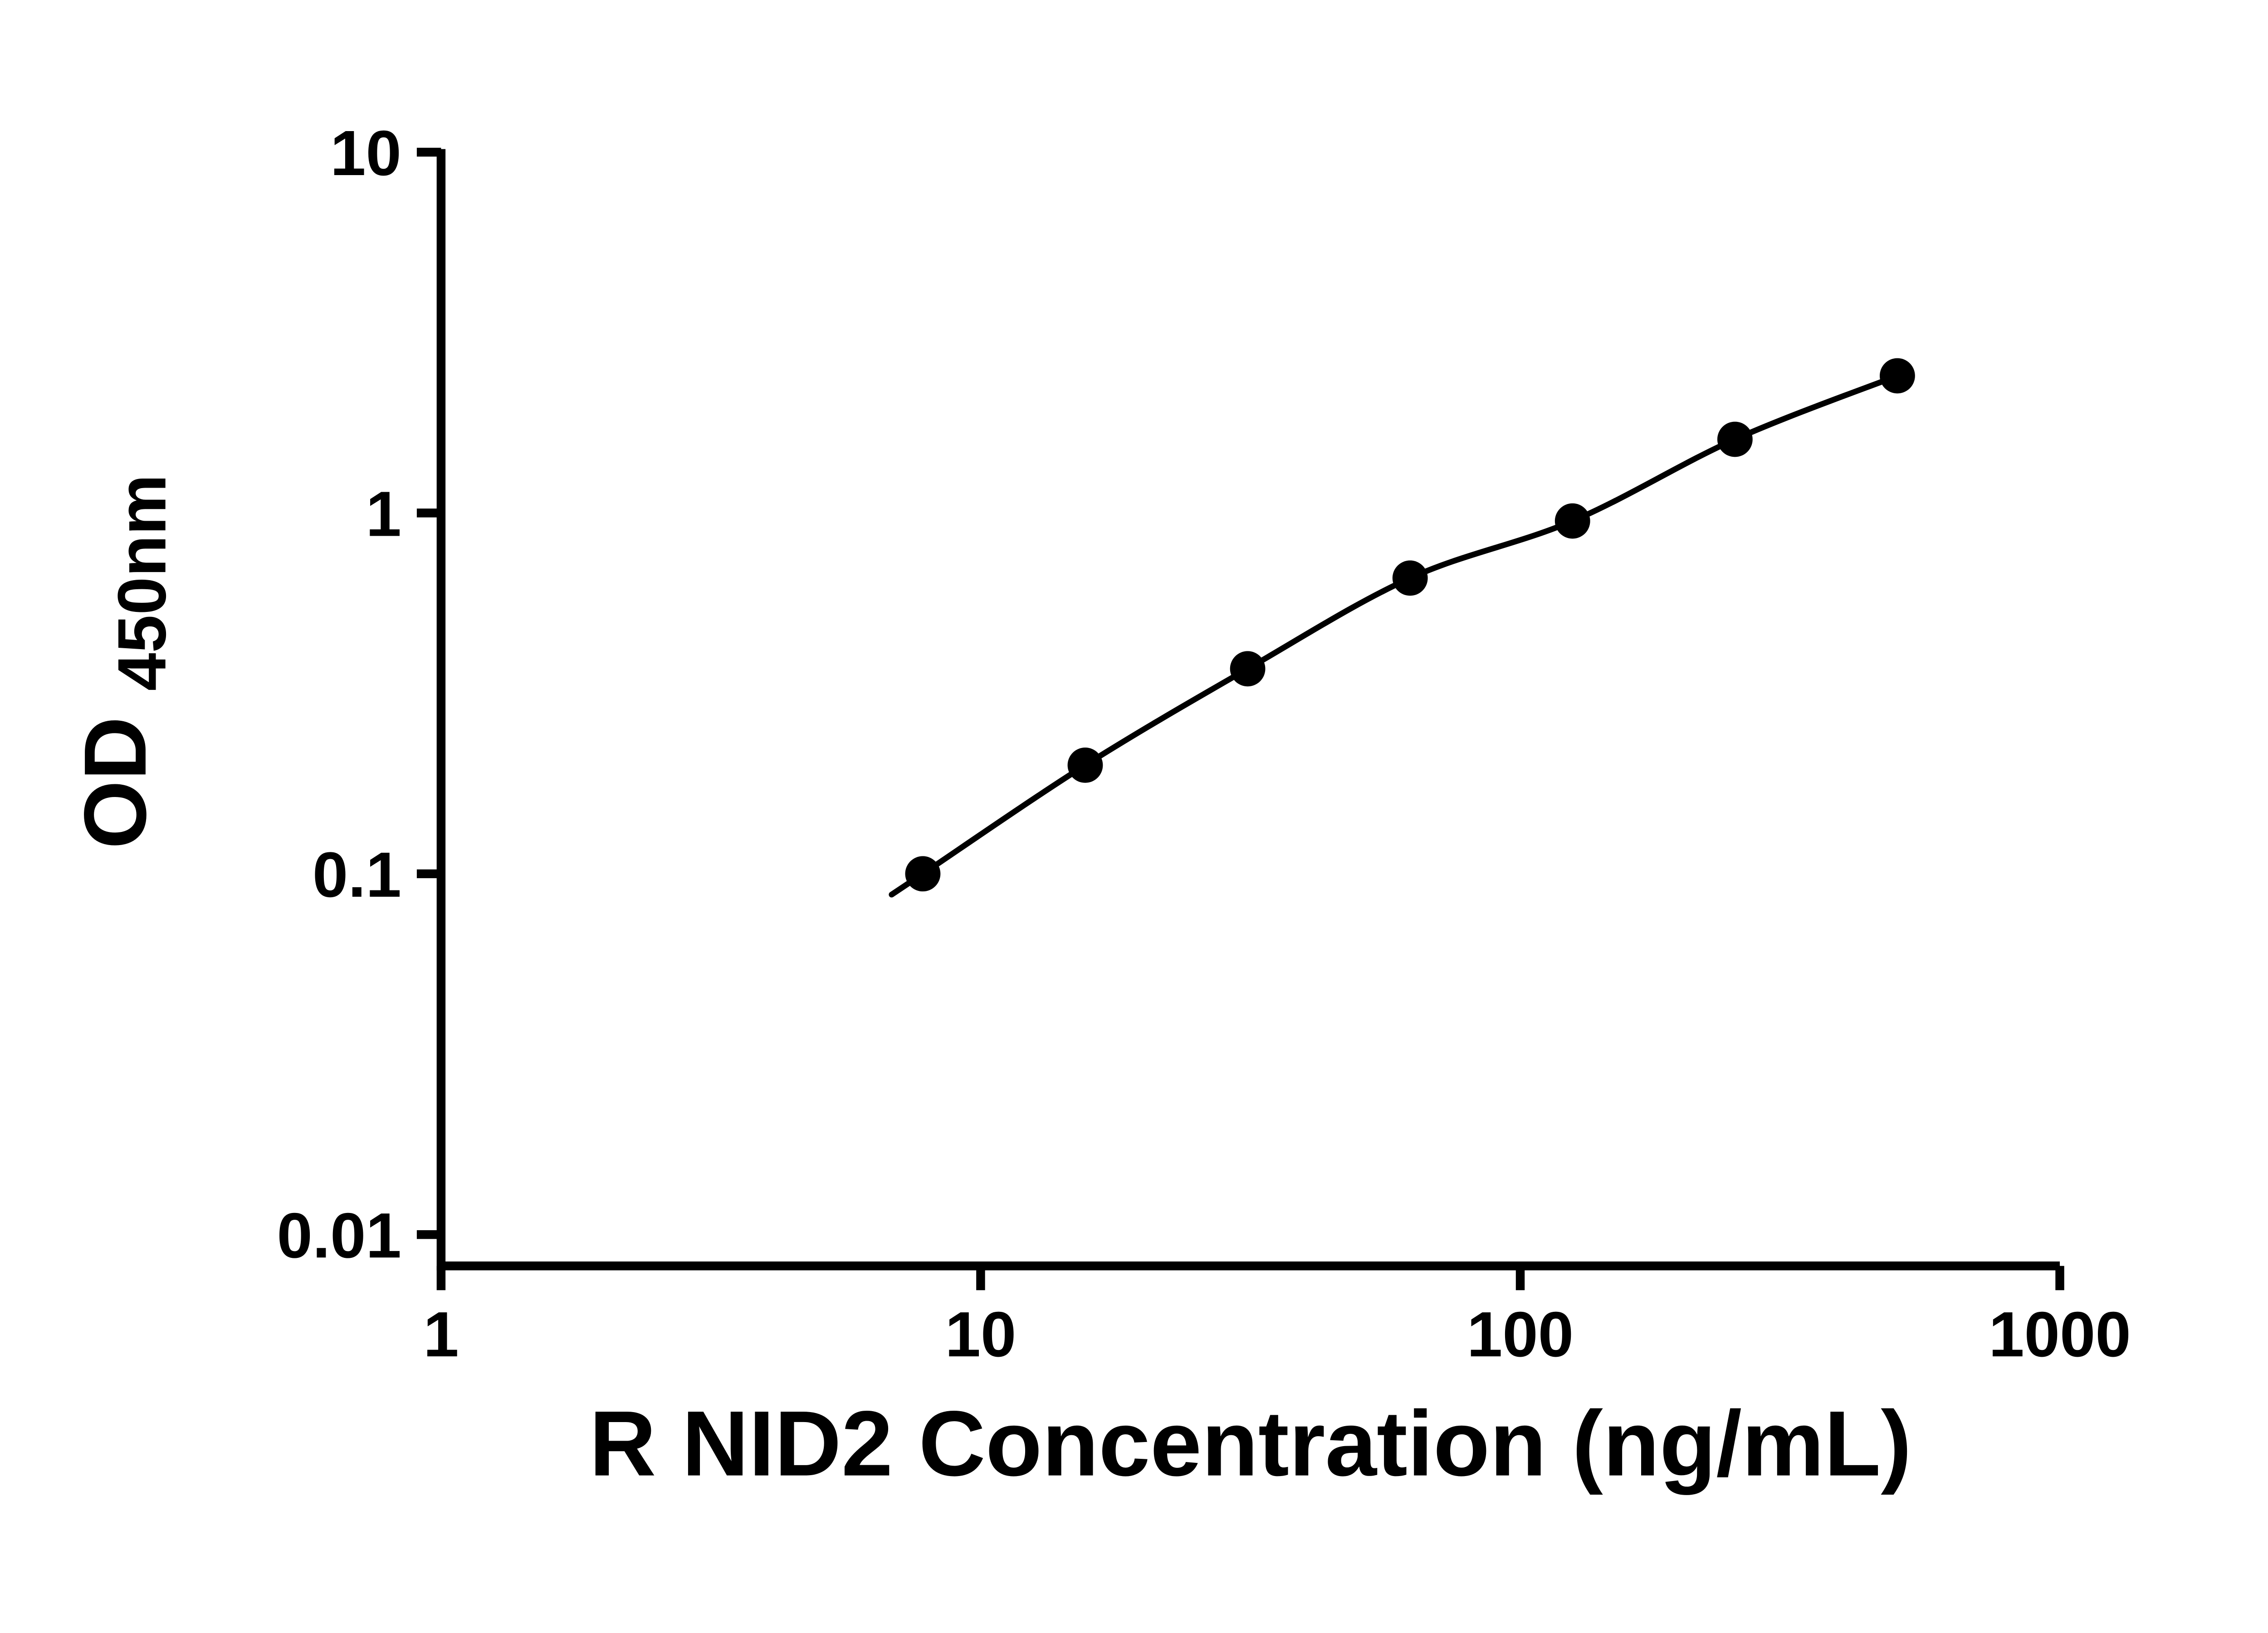 This screenshot has width=2268, height=1633. Describe the element at coordinates (357, 874) in the screenshot. I see `y-tick-label: 0.1` at that location.